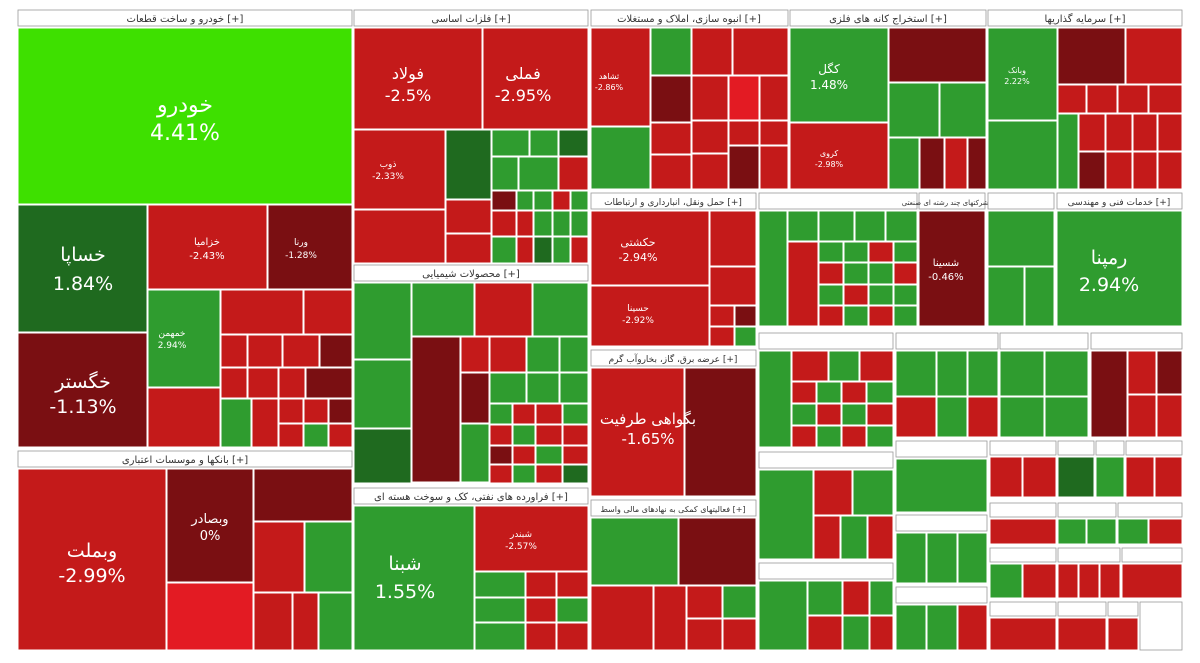  Describe the element at coordinates (952, 268) in the screenshot. I see `tile-shasina` at that location.